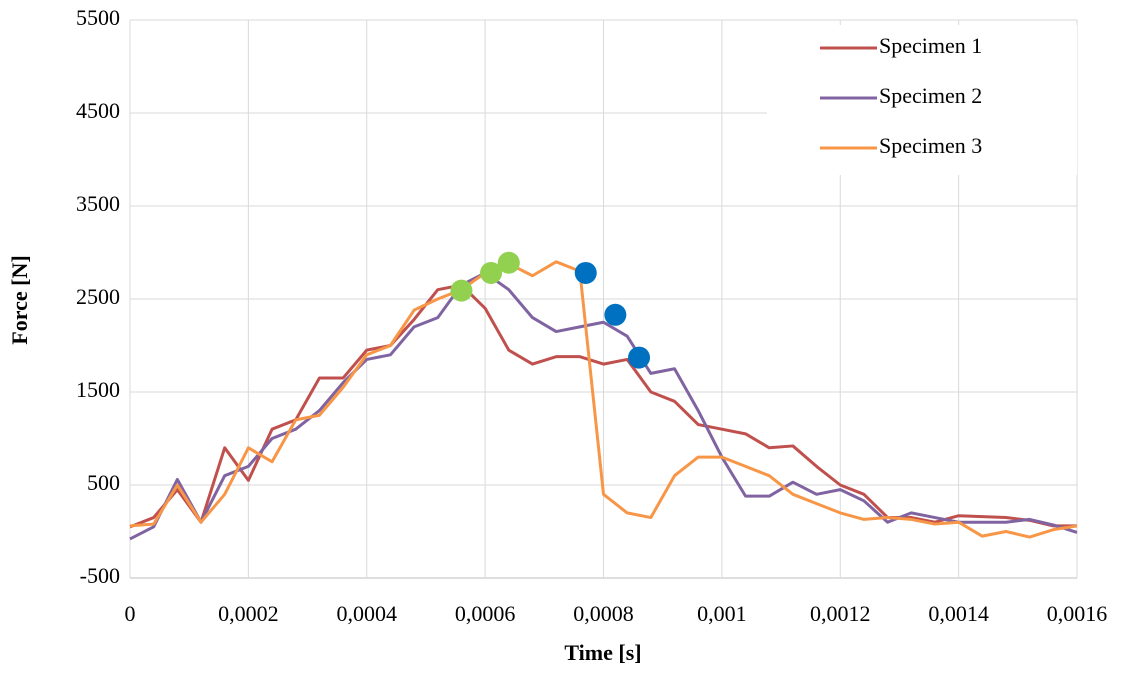 This screenshot has height=677, width=1123. What do you see at coordinates (98, 296) in the screenshot?
I see `y-tick-label: 2500` at bounding box center [98, 296].